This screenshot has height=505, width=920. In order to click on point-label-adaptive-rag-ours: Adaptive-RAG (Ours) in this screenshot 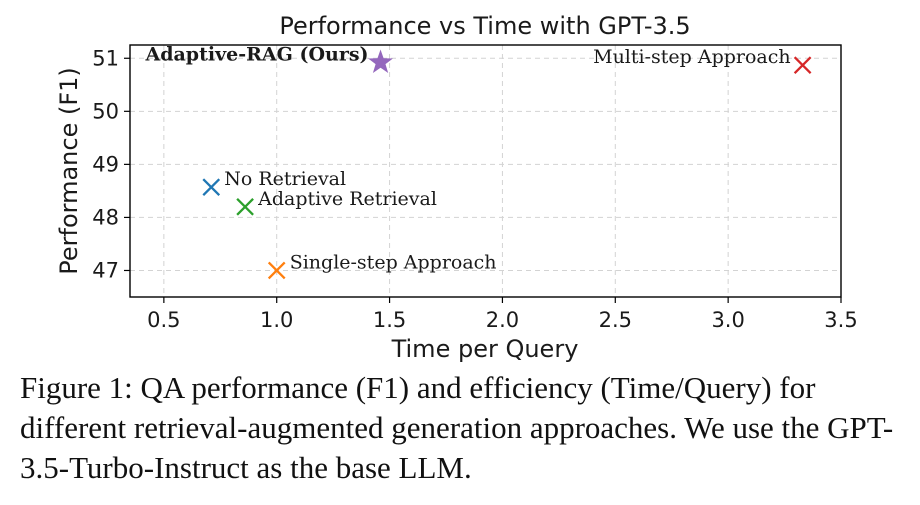, I will do `click(256, 55)`.